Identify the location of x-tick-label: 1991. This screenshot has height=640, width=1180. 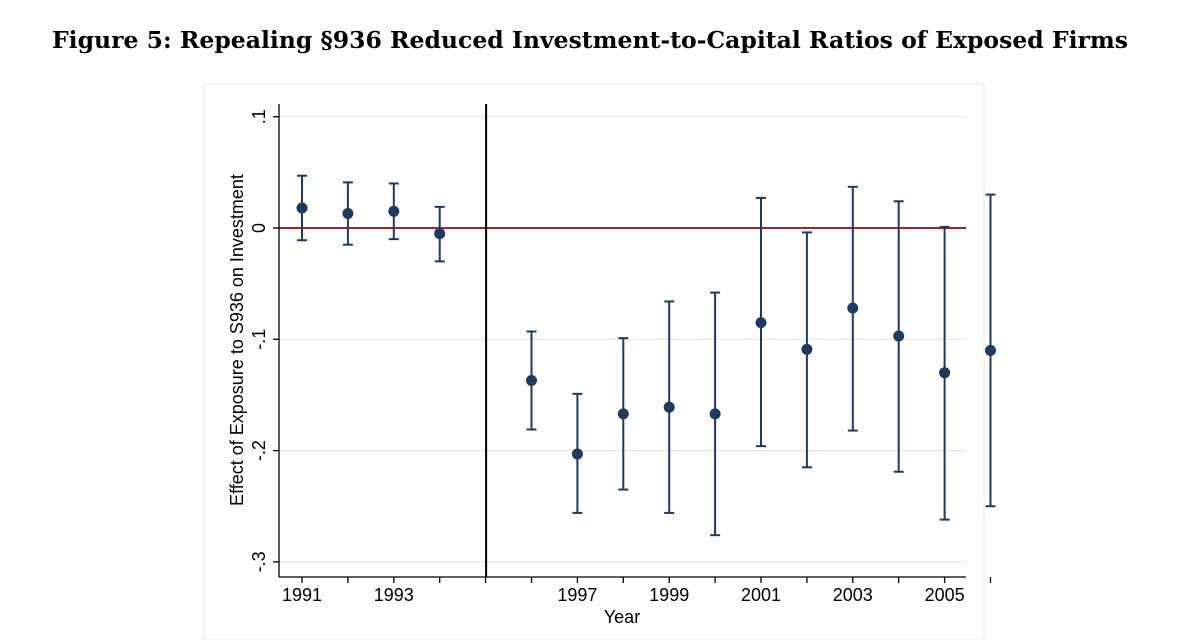
(302, 595).